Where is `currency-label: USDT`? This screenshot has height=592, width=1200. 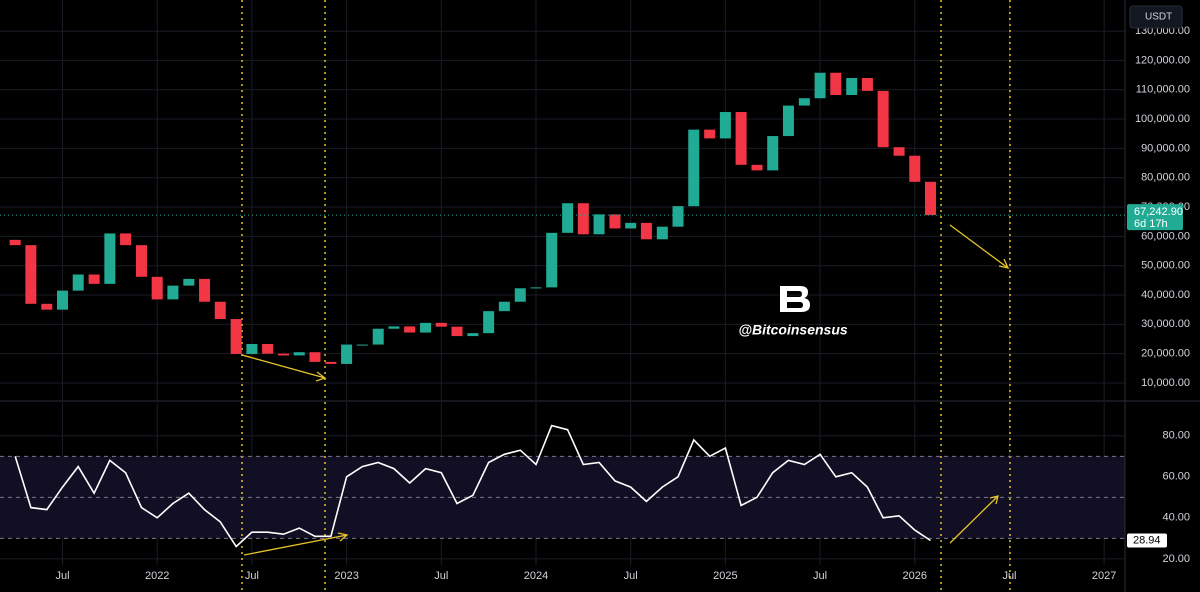 currency-label: USDT is located at coordinates (1158, 17).